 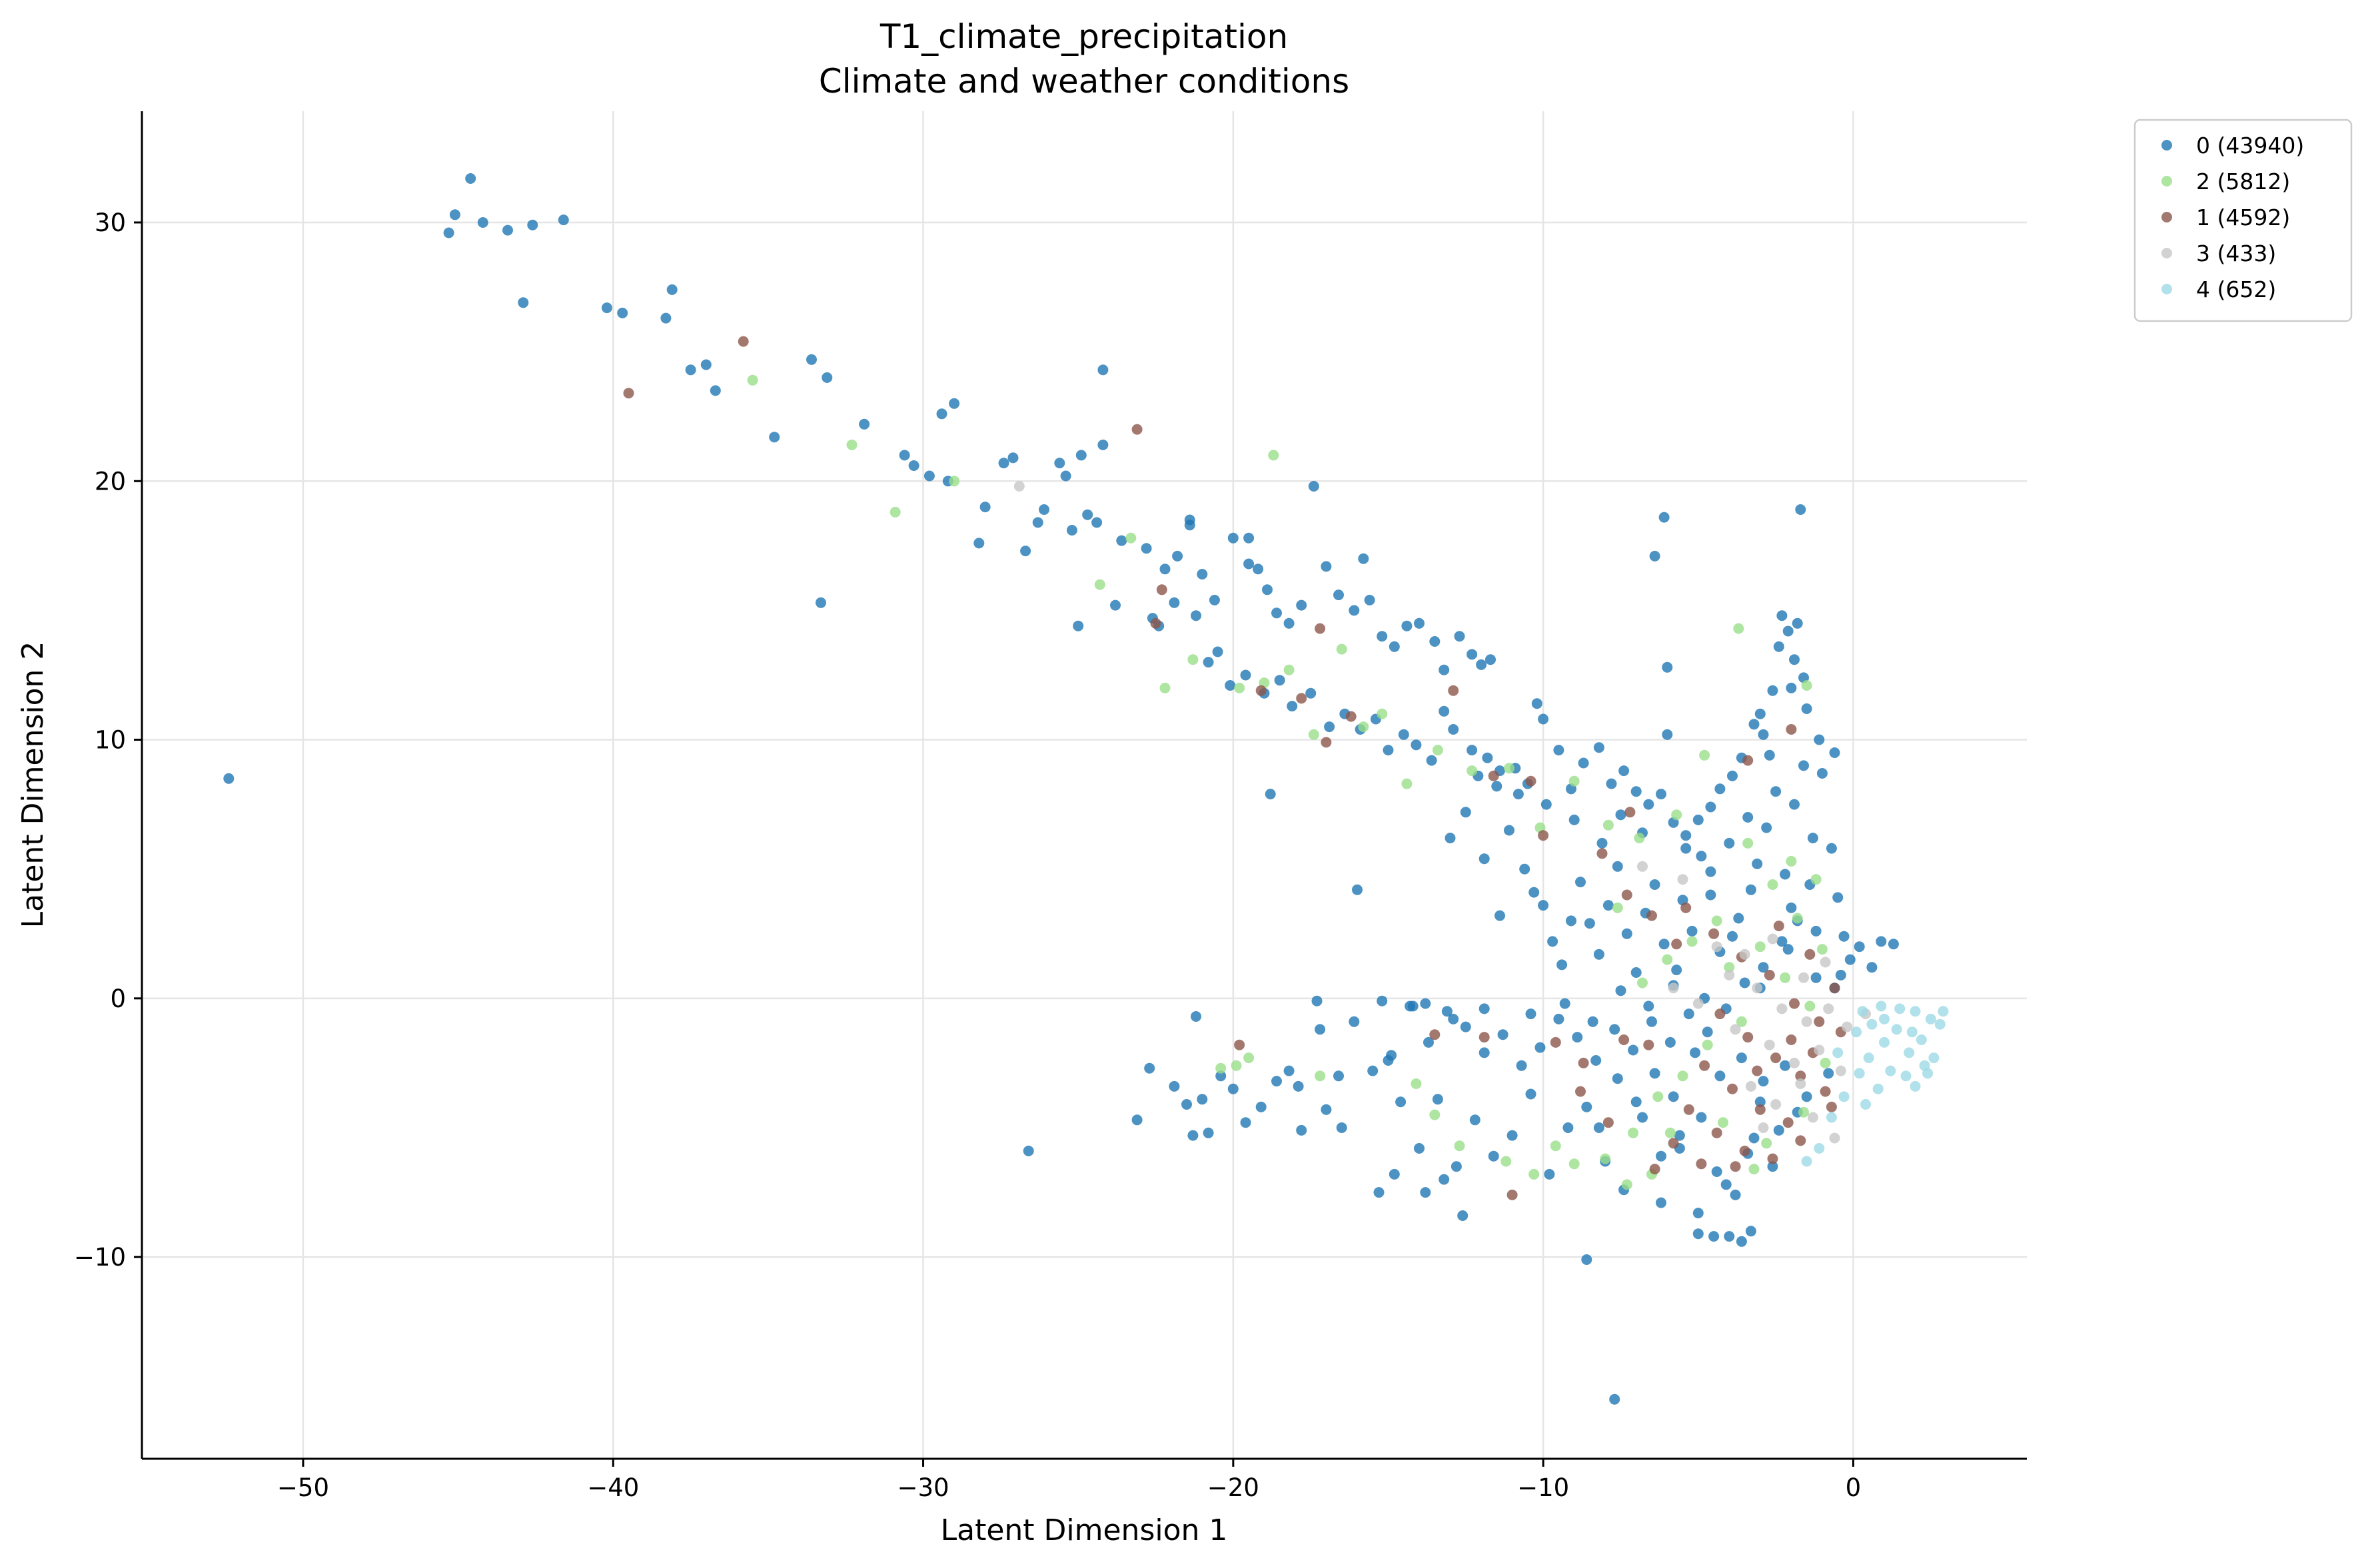 What do you see at coordinates (1233, 1487) in the screenshot?
I see `x-tick-label: −20` at bounding box center [1233, 1487].